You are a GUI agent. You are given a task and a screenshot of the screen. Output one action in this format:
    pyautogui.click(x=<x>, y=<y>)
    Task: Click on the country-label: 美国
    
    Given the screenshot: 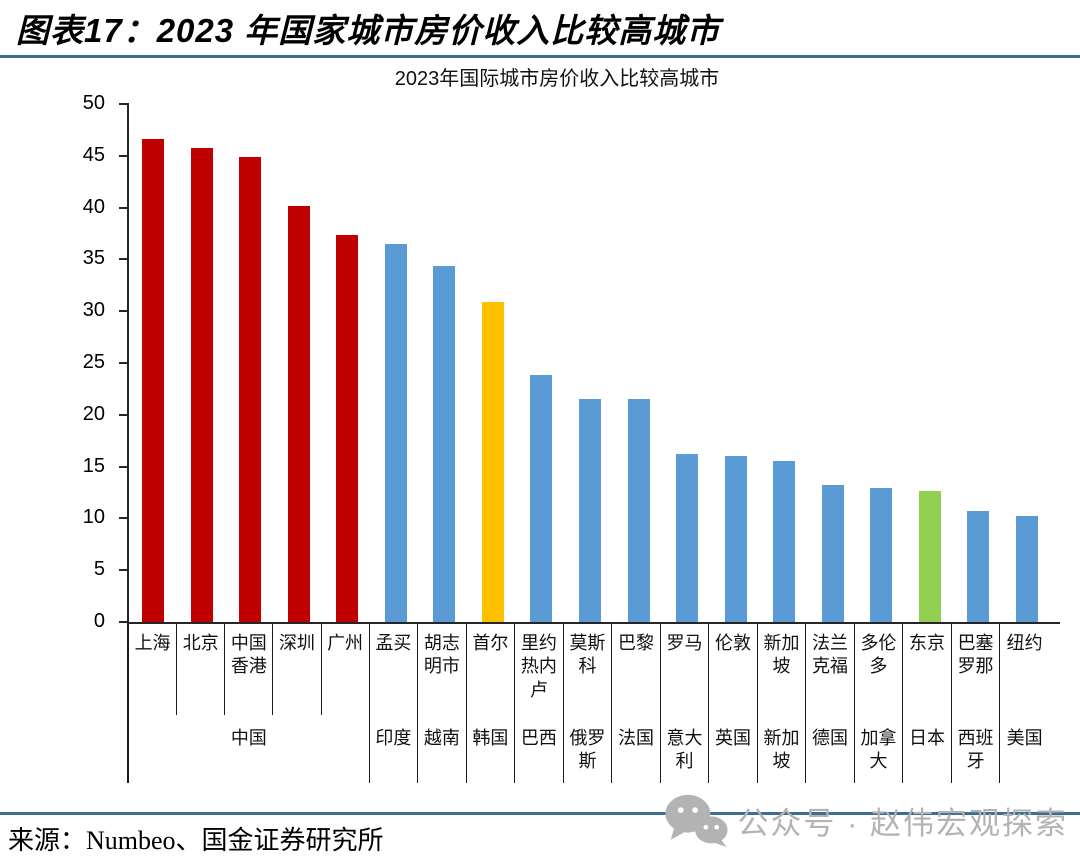 What is the action you would take?
    pyautogui.click(x=1024, y=738)
    